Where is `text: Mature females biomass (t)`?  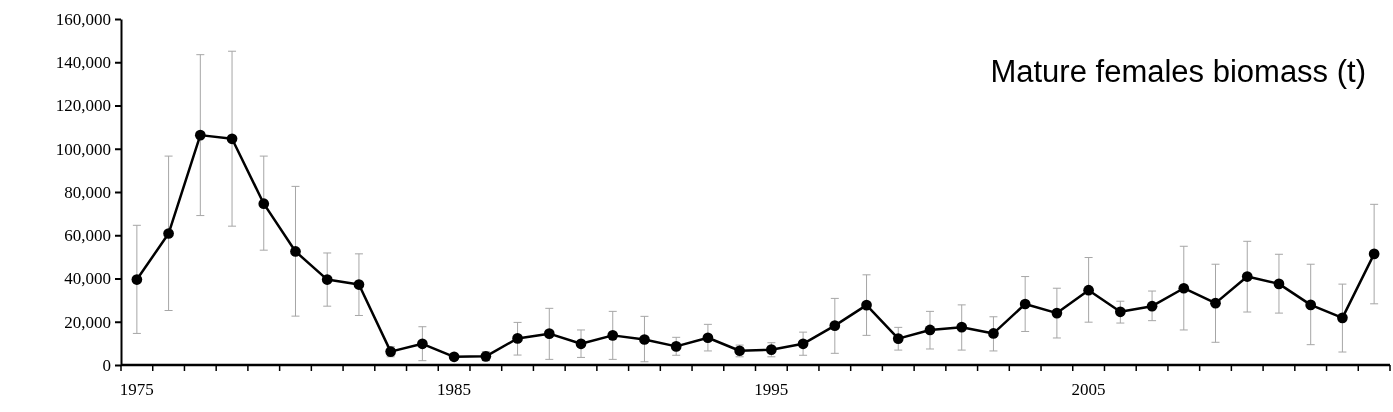 text: Mature females biomass (t) is located at coordinates (1178, 71).